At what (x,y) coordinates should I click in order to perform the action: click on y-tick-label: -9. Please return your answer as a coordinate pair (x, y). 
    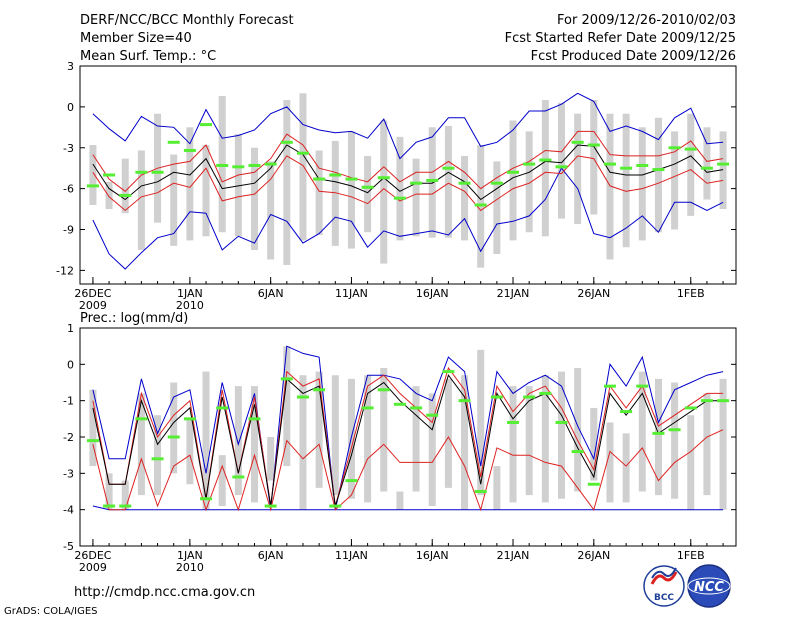
    Looking at the image, I should click on (68, 230).